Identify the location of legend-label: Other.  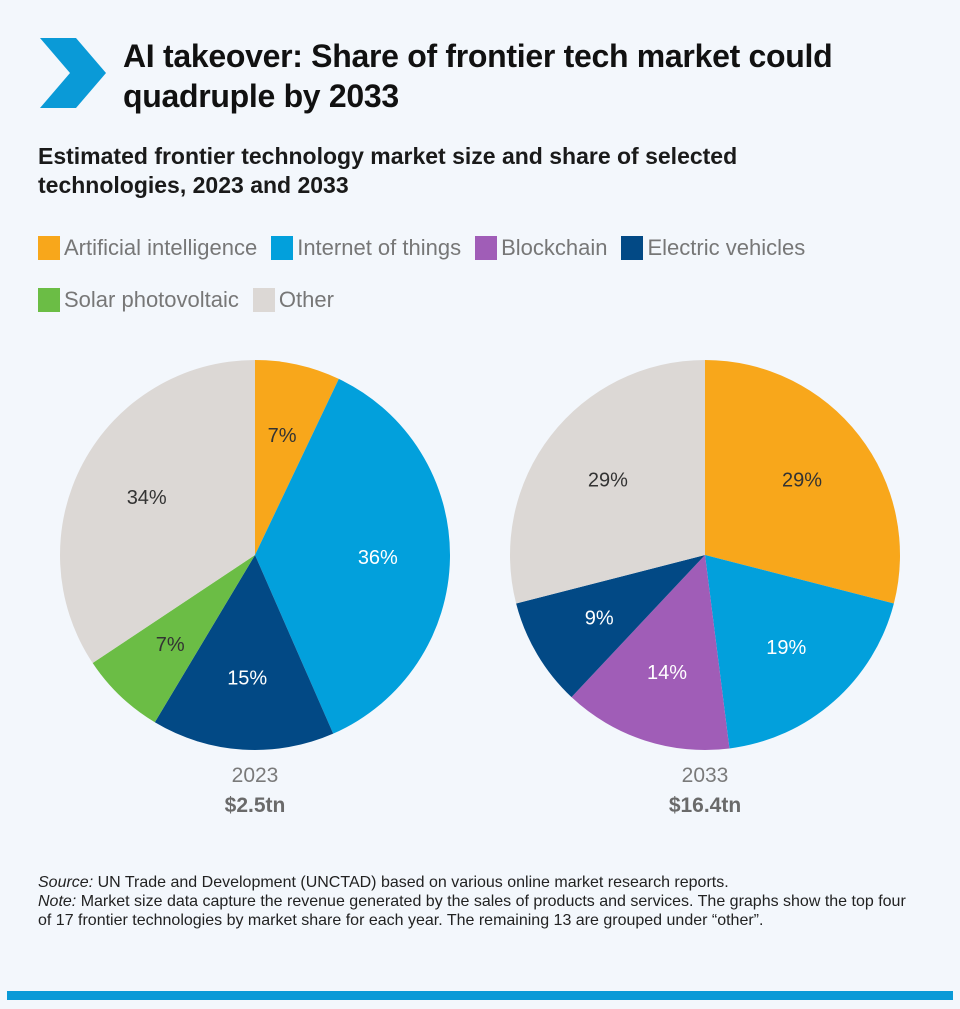
(306, 299).